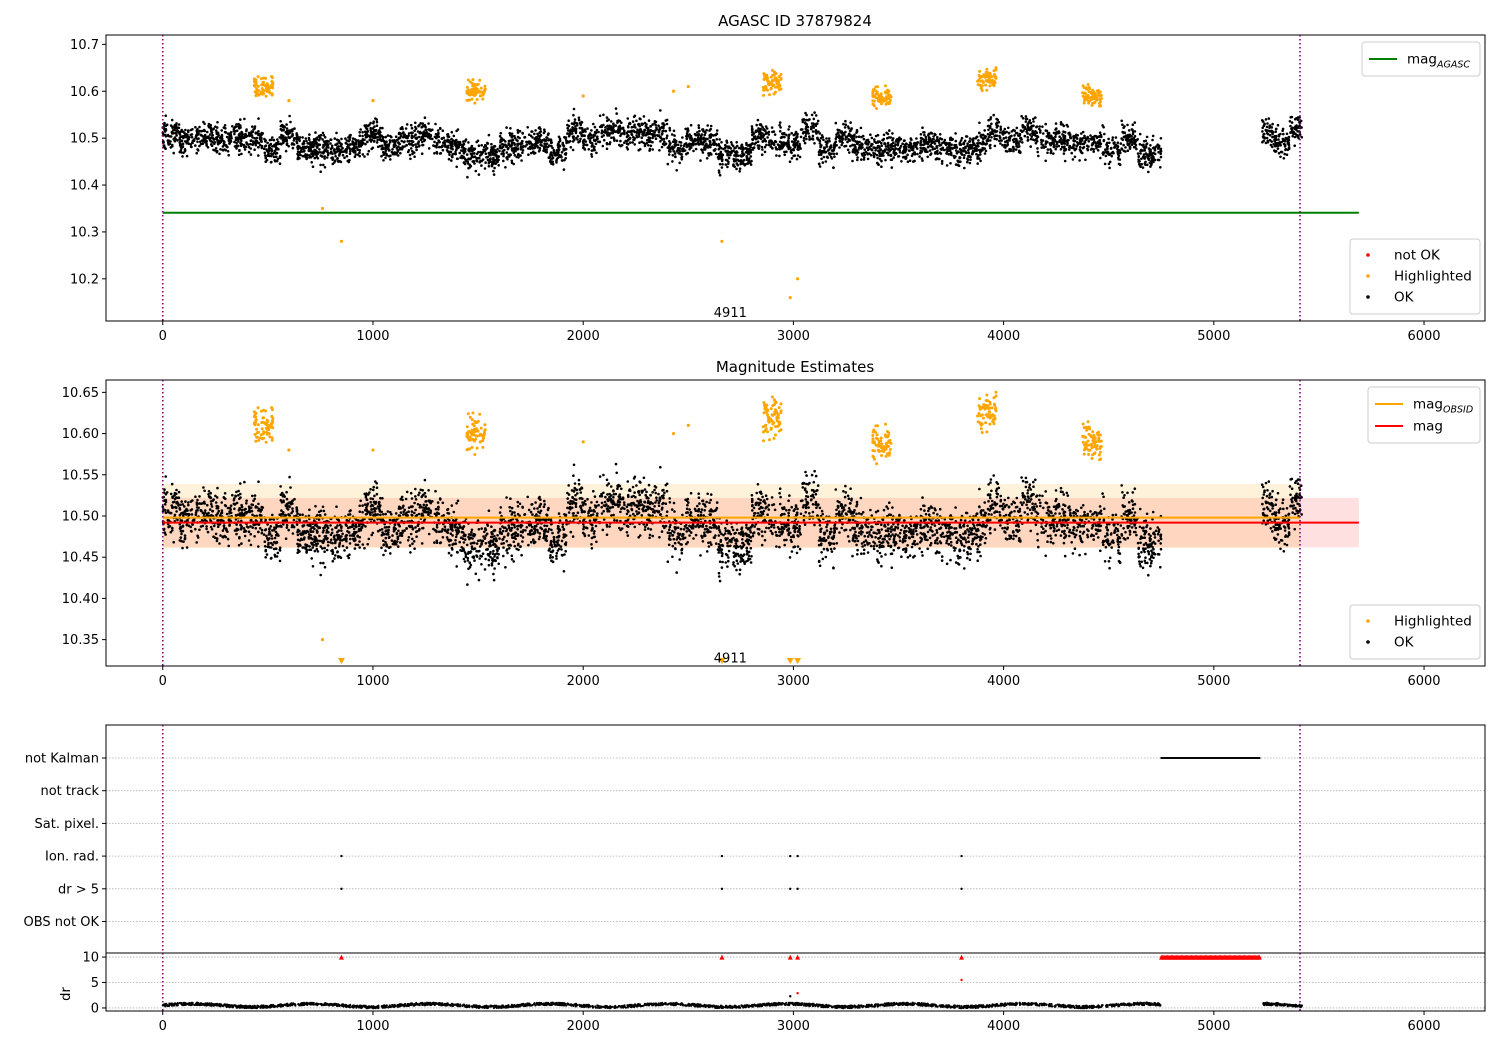 The image size is (1500, 1050). Describe the element at coordinates (1421, 59) in the screenshot. I see `agasc-legend-lines: magAGASC` at that location.